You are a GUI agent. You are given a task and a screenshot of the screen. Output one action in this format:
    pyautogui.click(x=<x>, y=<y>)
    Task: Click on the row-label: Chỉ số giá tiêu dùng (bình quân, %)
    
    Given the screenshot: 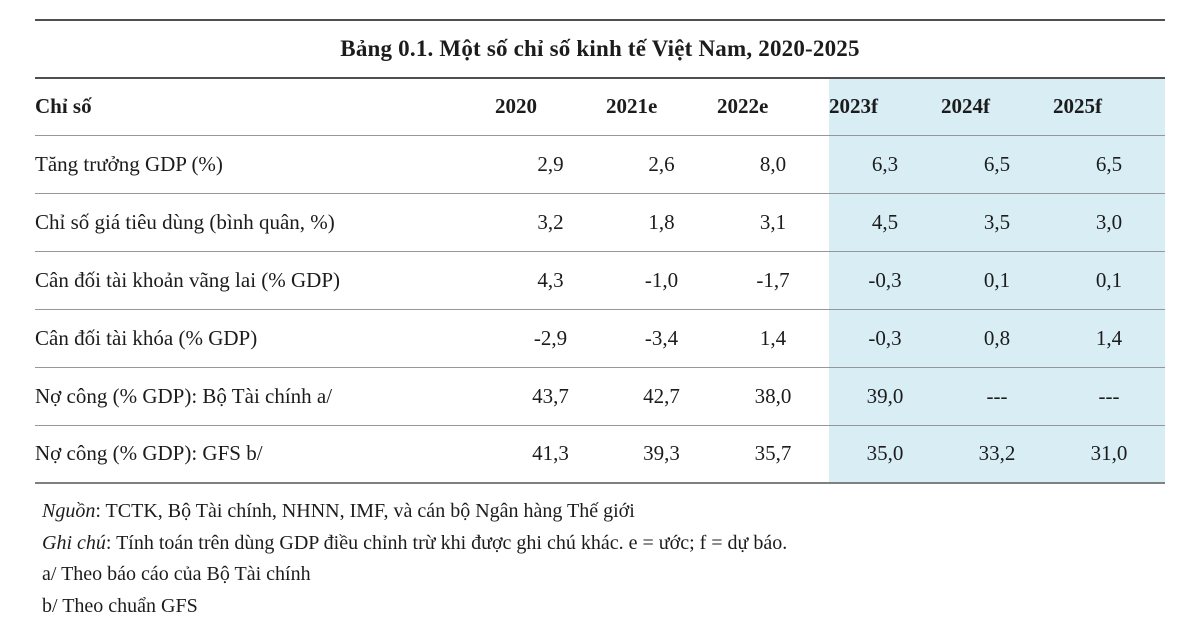 What is the action you would take?
    pyautogui.click(x=265, y=222)
    